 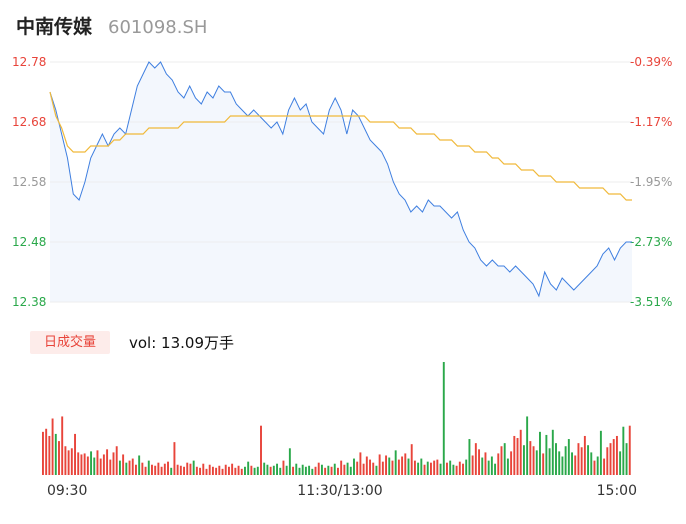 What do you see at coordinates (29, 122) in the screenshot?
I see `price-tick-label: 12.68` at bounding box center [29, 122].